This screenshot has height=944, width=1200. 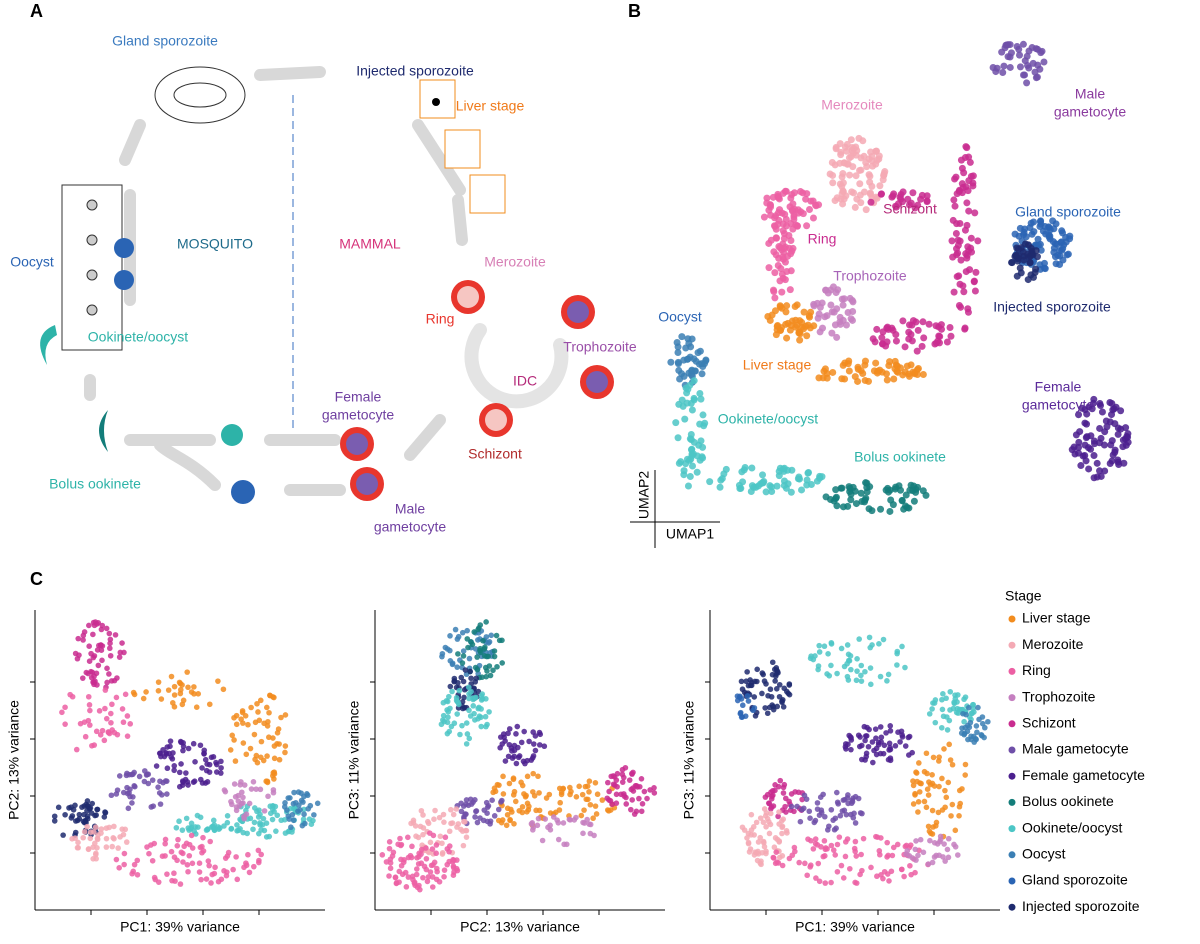 What do you see at coordinates (1075, 880) in the screenshot?
I see `legend-label: Gland sporozoite` at bounding box center [1075, 880].